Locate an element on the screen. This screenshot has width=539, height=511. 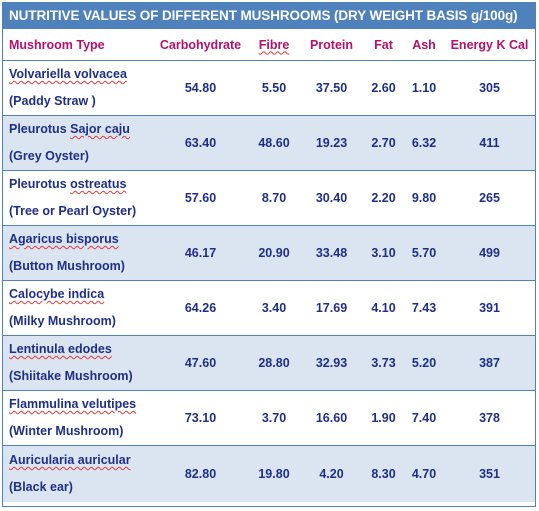
mushroom-name-cell: Auricularia auricular (Black ear) is located at coordinates (78, 473).